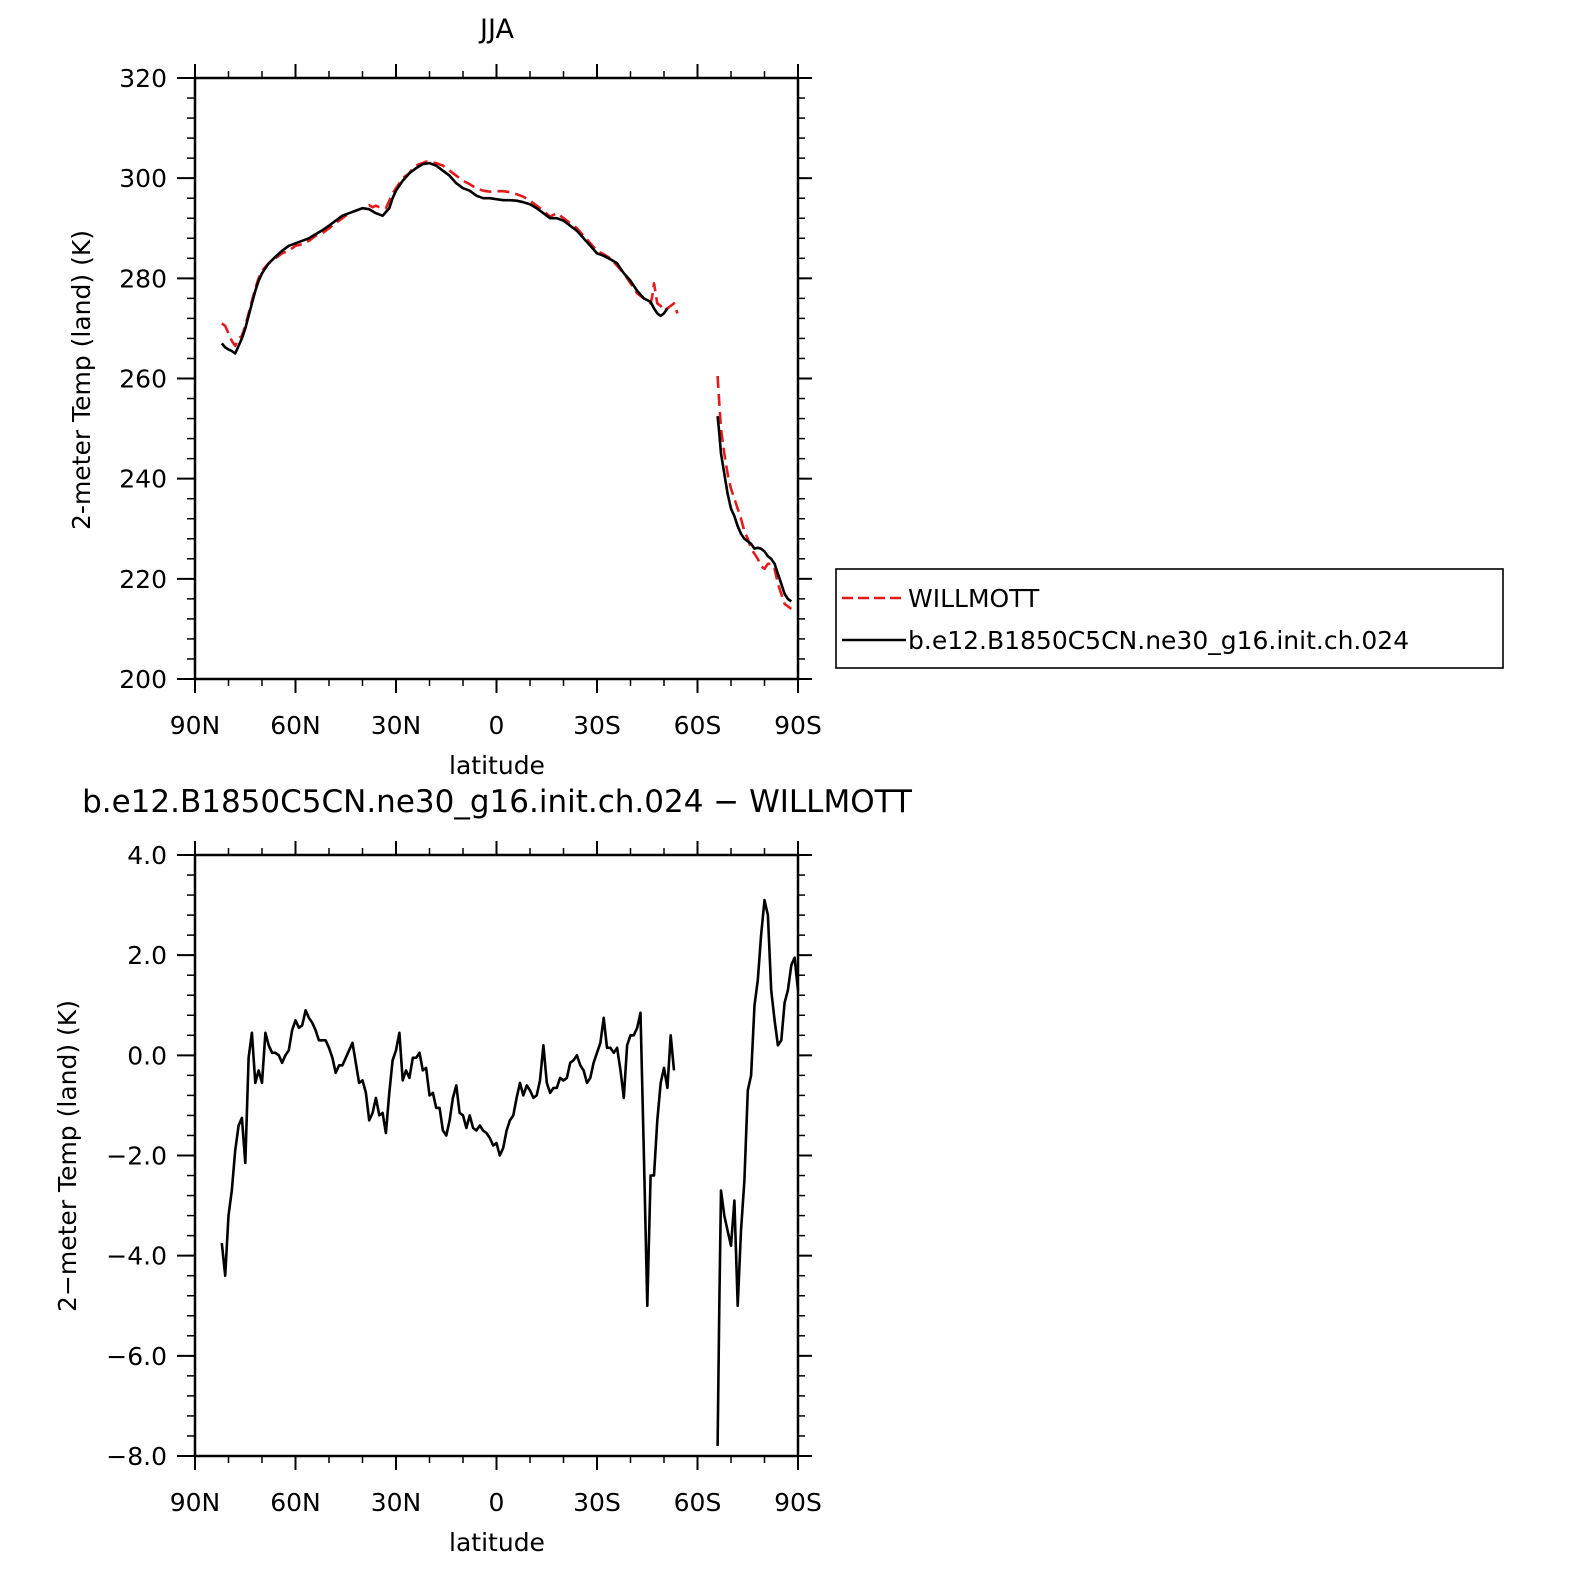 The height and width of the screenshot is (1569, 1572). Describe the element at coordinates (496, 29) in the screenshot. I see `chart-title: JJA` at that location.